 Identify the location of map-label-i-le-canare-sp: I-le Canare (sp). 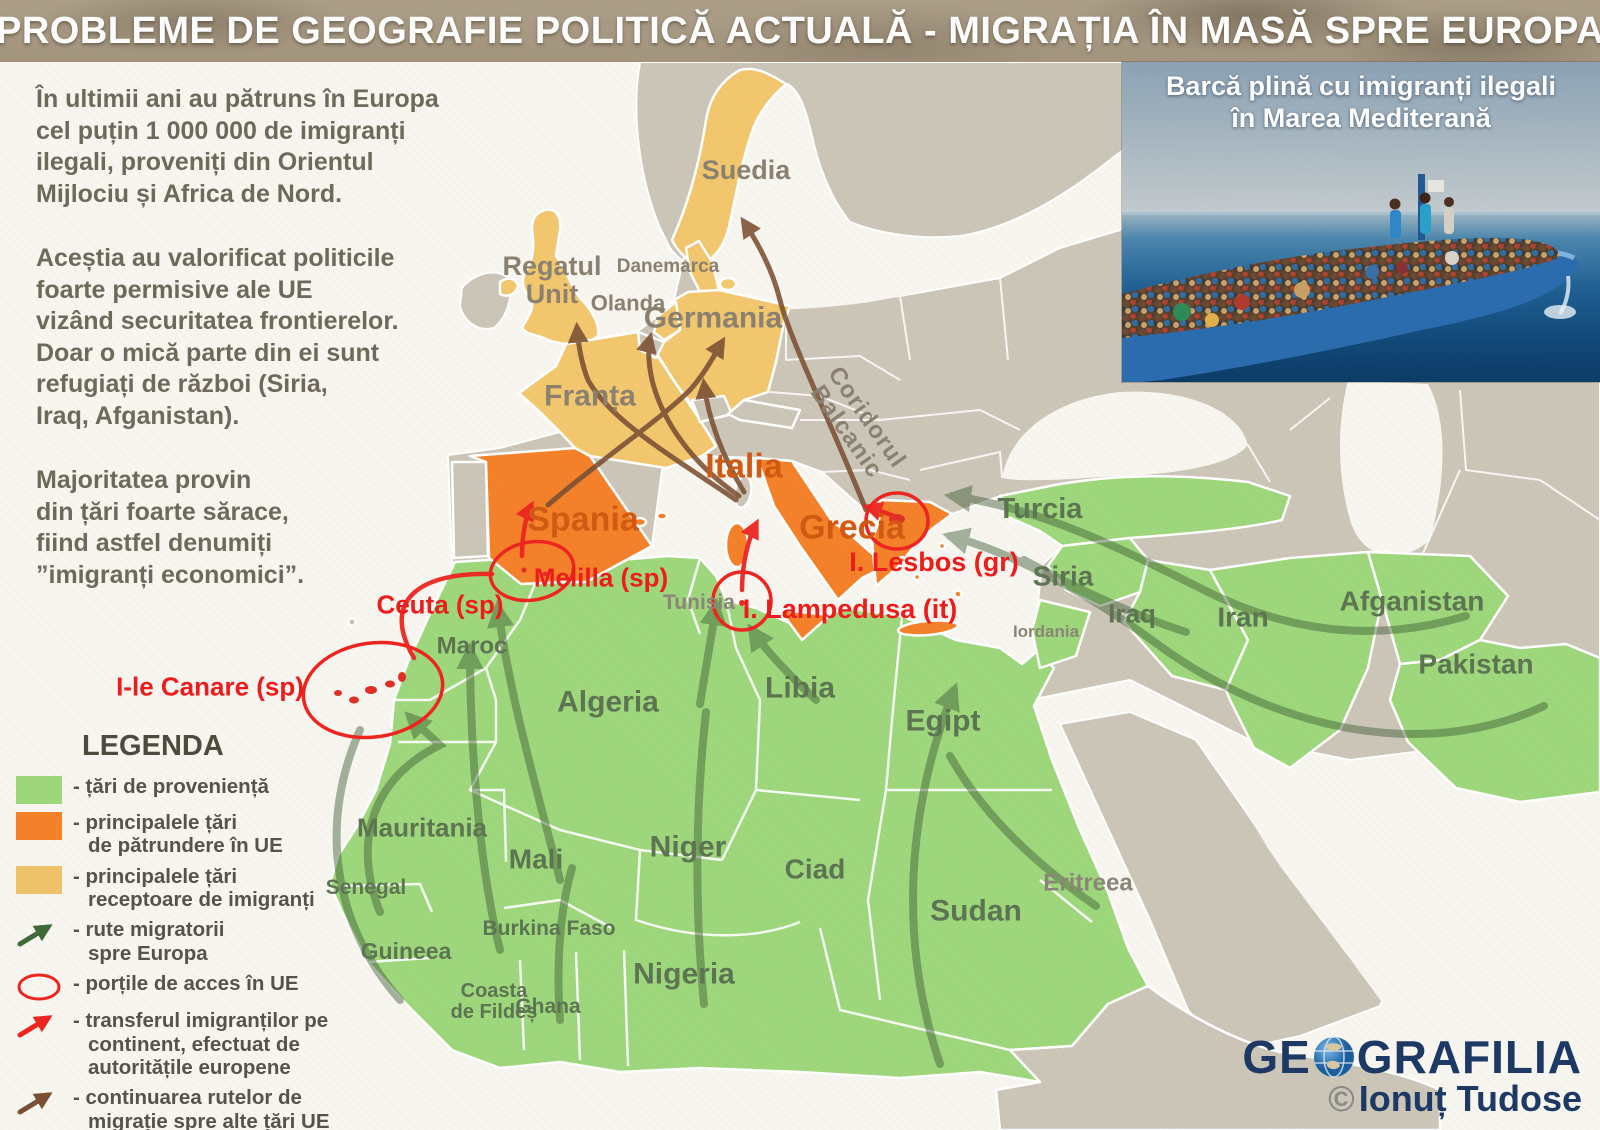
(210, 686).